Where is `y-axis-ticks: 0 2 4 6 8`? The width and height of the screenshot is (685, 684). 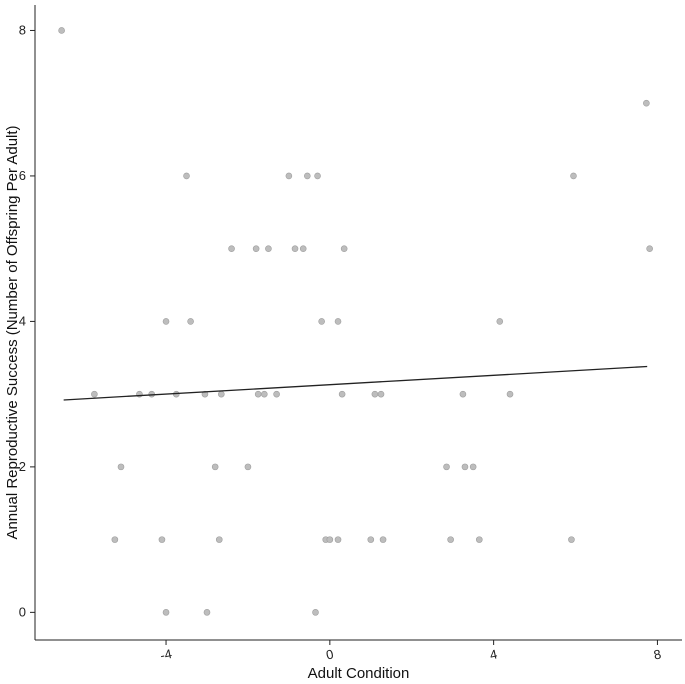 y-axis-ticks: 0 2 4 6 8 is located at coordinates (27, 320).